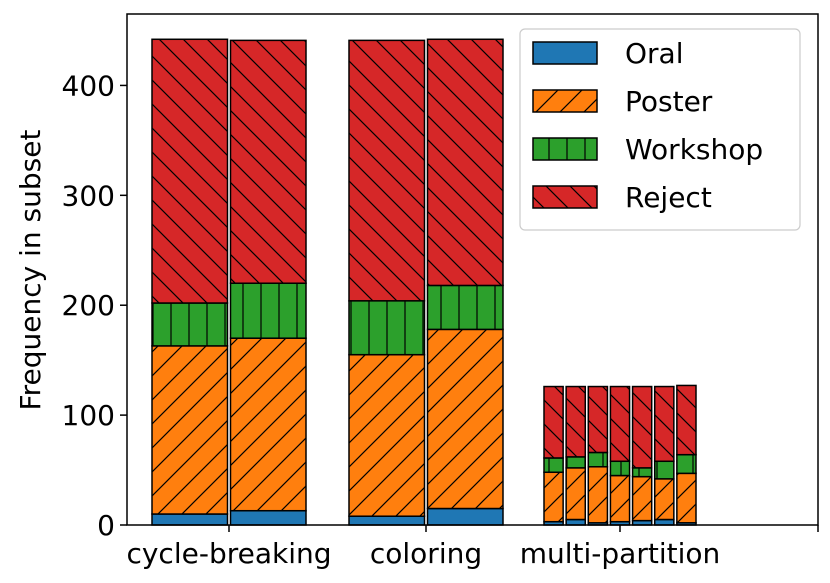 Image resolution: width=830 pixels, height=583 pixels. I want to click on bar-cycle-breaking-2-oral, so click(268, 517).